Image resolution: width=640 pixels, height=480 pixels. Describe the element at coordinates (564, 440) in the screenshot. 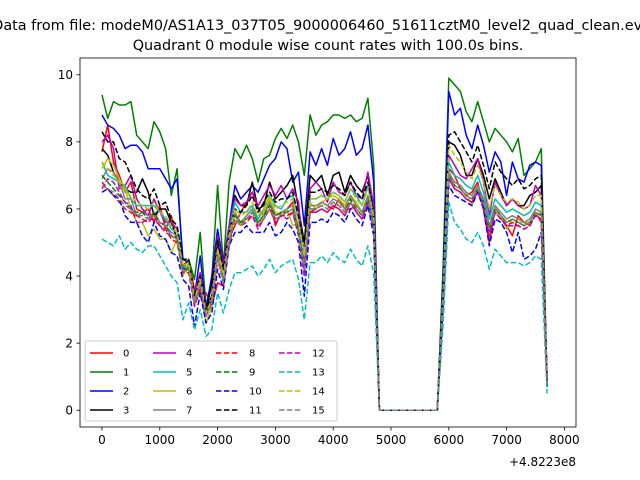

I see `x-tick-label: 8000` at that location.